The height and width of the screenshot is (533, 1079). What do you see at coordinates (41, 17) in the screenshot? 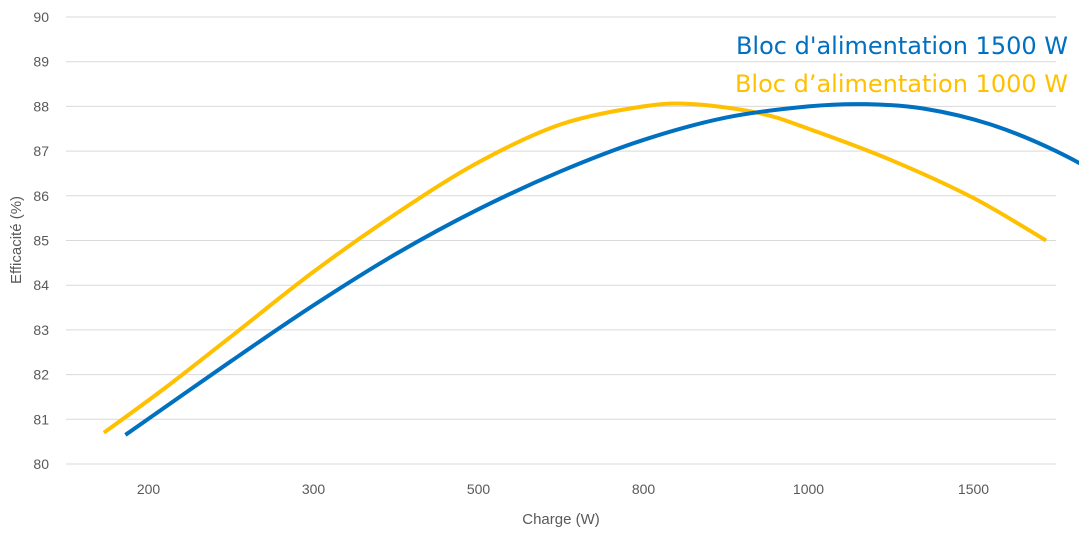
I see `y-tick-label: 90` at bounding box center [41, 17].